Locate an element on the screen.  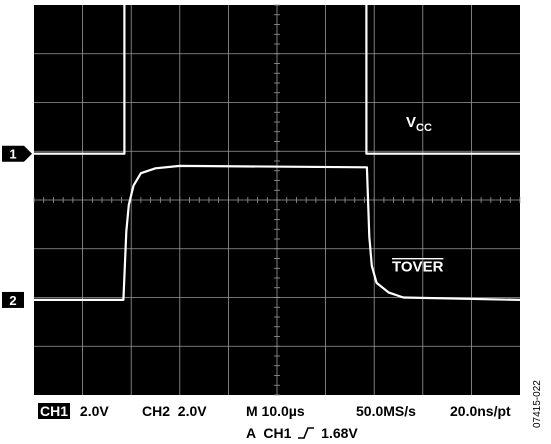
trace-labels: VCC TOVER is located at coordinates (418, 195).